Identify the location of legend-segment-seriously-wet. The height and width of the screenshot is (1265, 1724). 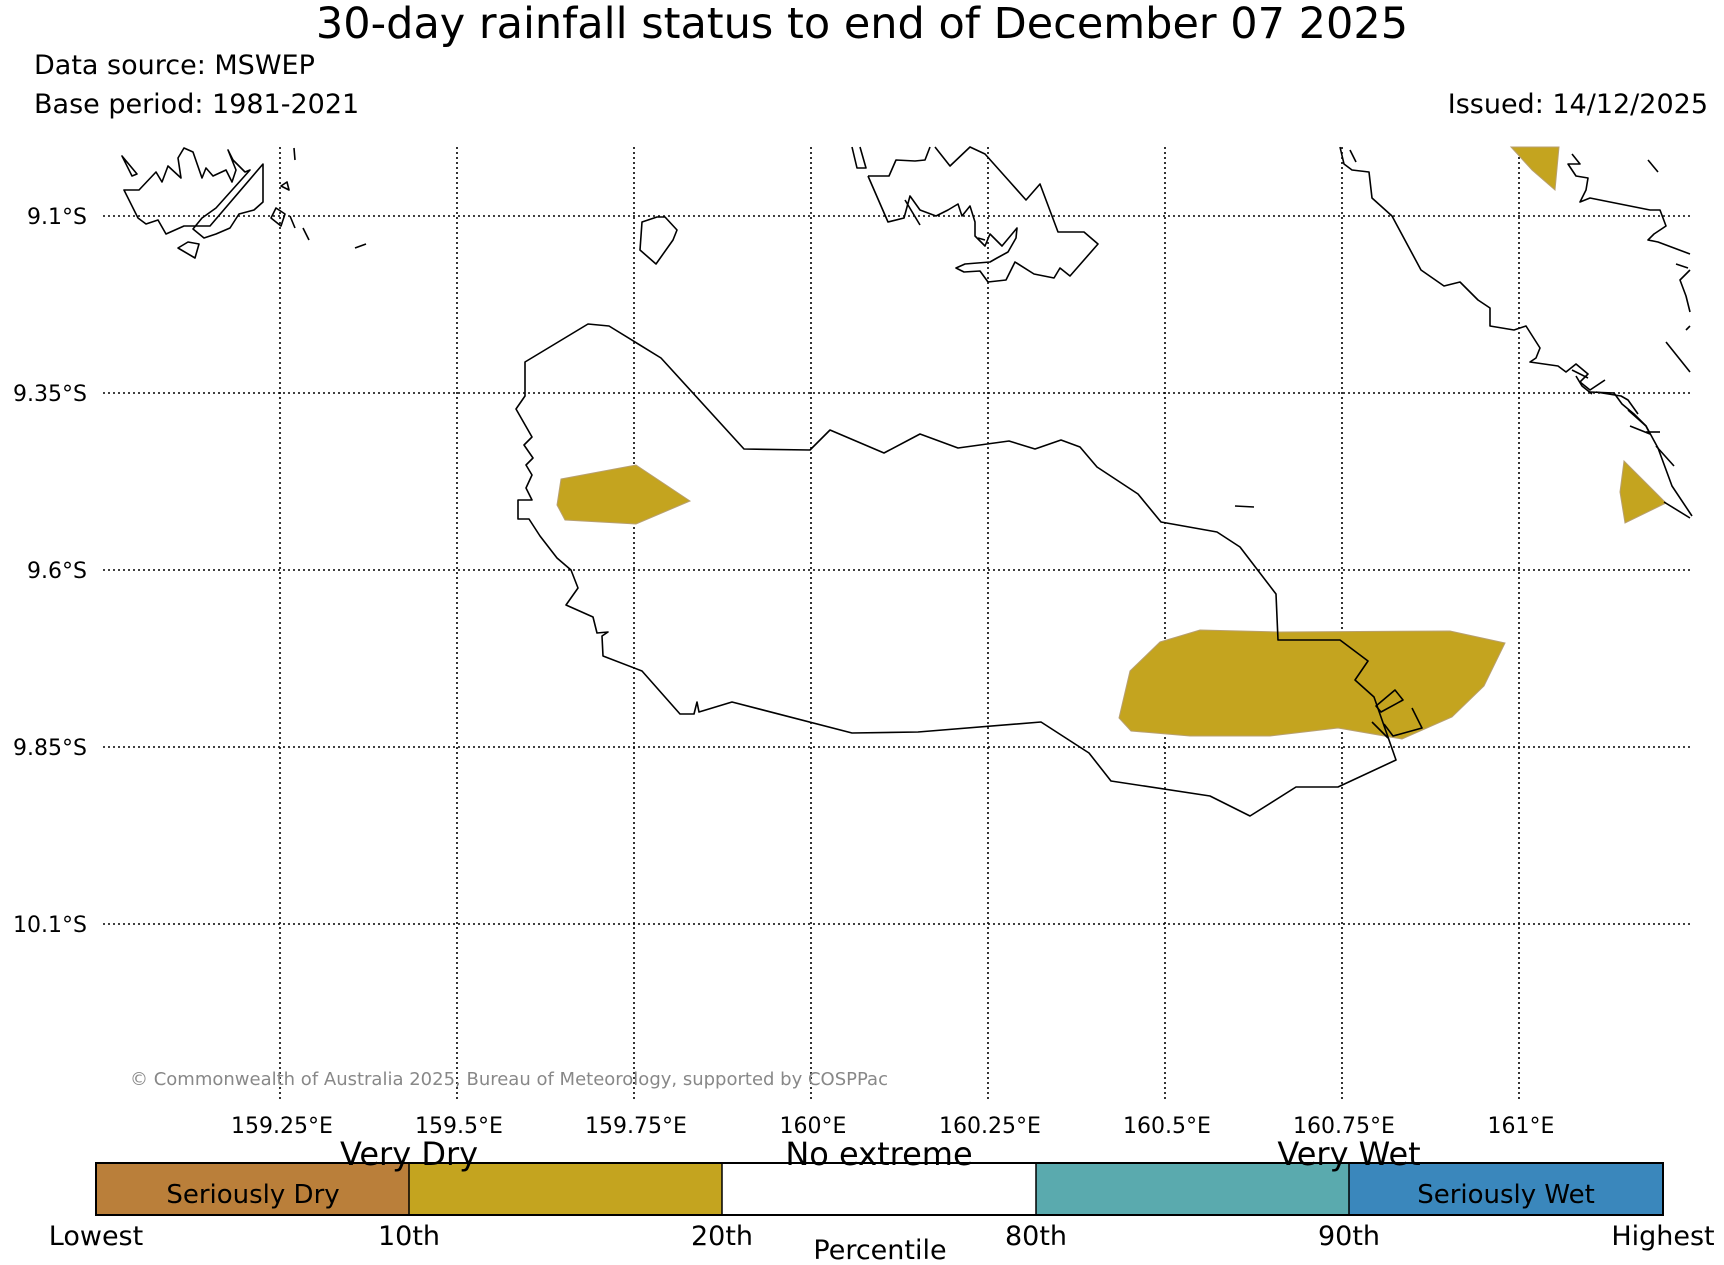
(1506, 1189).